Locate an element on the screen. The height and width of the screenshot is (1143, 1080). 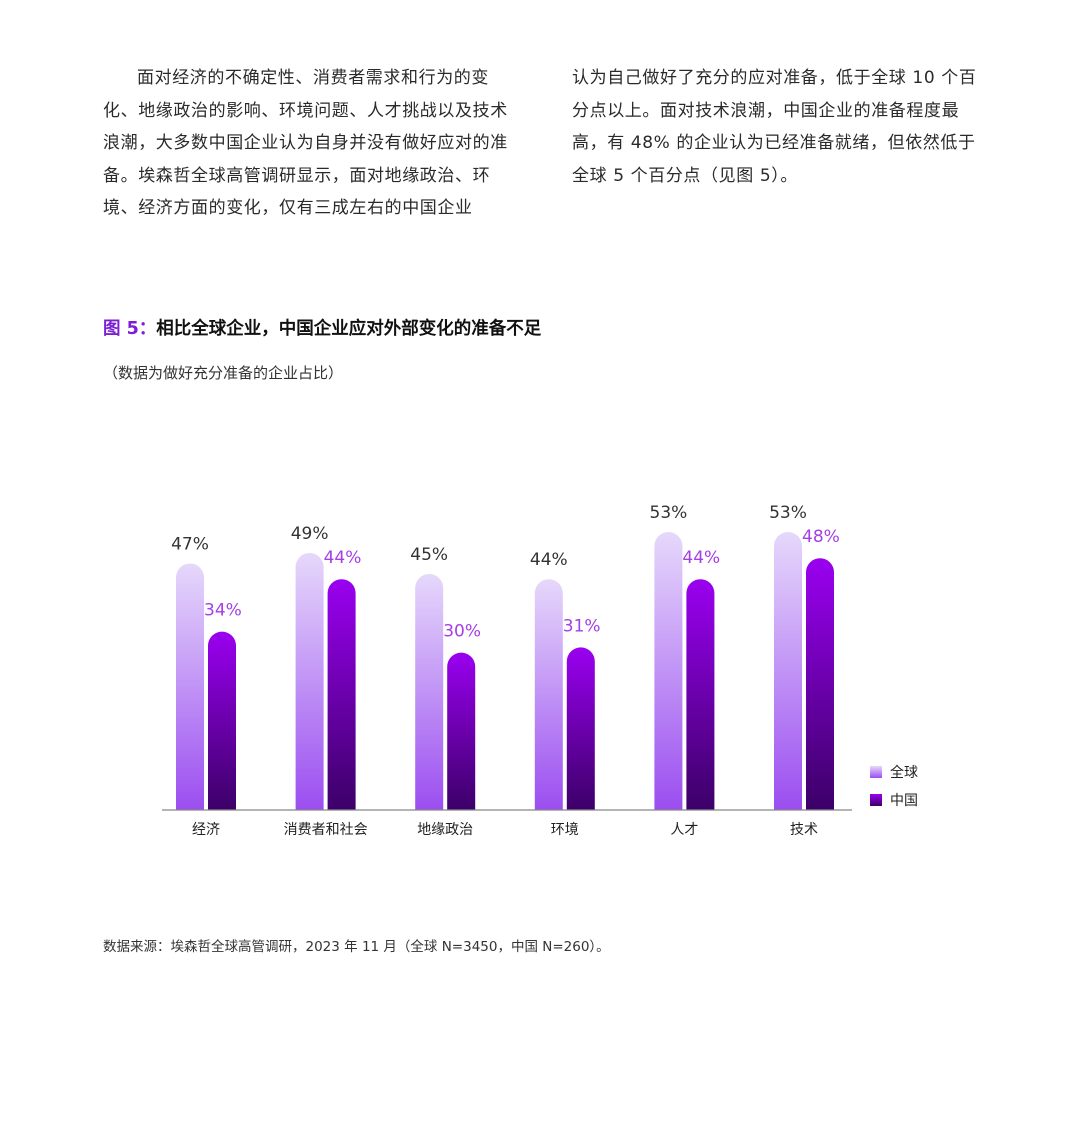
category-label-4: 人才 is located at coordinates (684, 830).